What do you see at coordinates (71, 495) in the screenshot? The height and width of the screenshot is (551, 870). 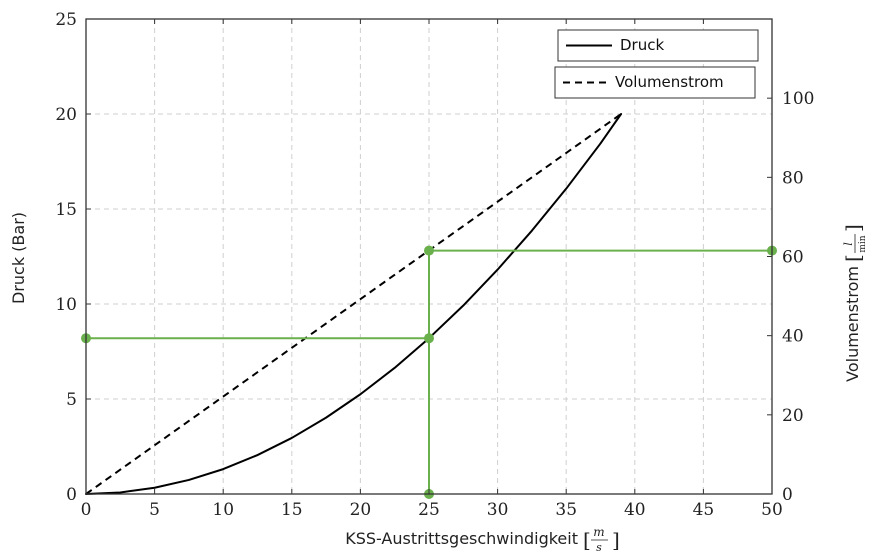 I see `y-left-tick-label: 0` at bounding box center [71, 495].